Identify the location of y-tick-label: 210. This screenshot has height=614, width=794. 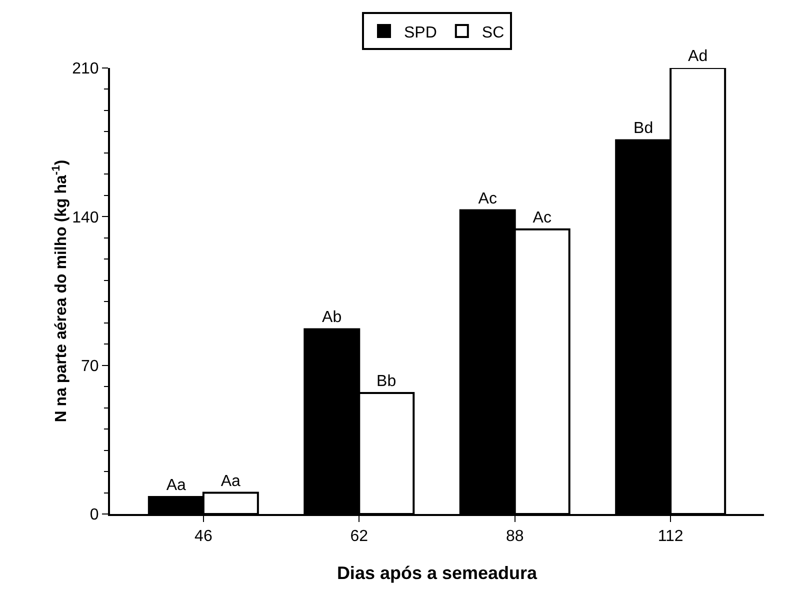
(85, 69).